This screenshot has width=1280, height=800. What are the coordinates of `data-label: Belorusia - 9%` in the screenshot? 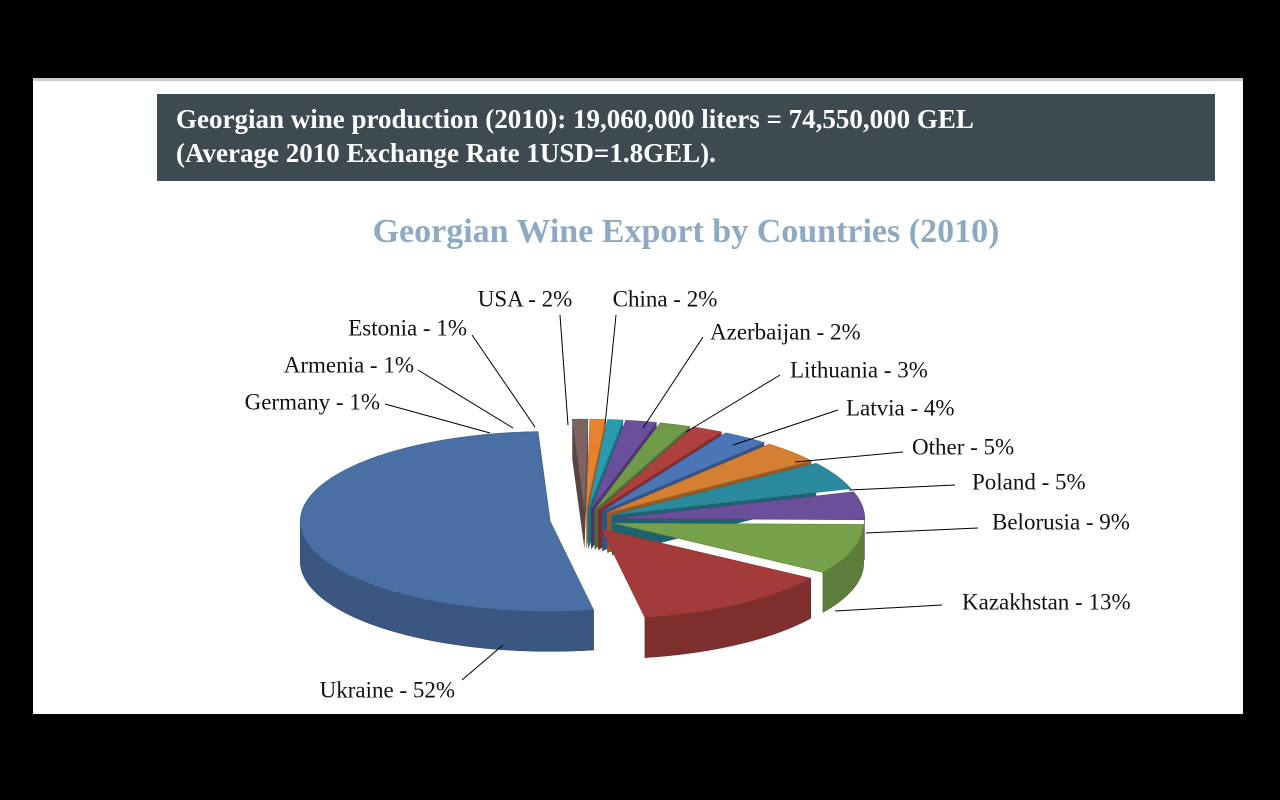 It's located at (1061, 521).